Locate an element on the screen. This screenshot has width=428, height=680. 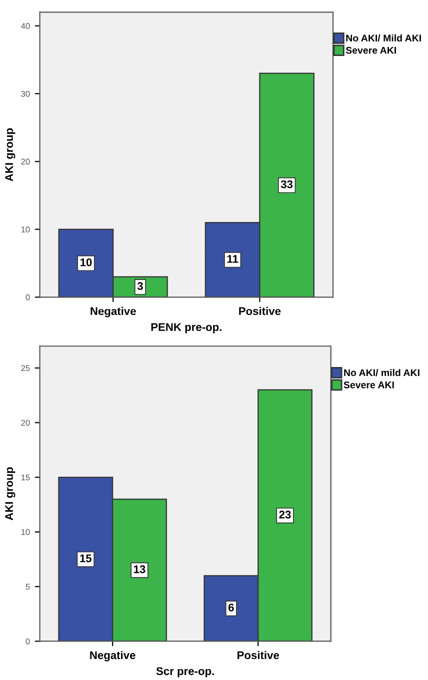
data-label: 11 is located at coordinates (232, 259).